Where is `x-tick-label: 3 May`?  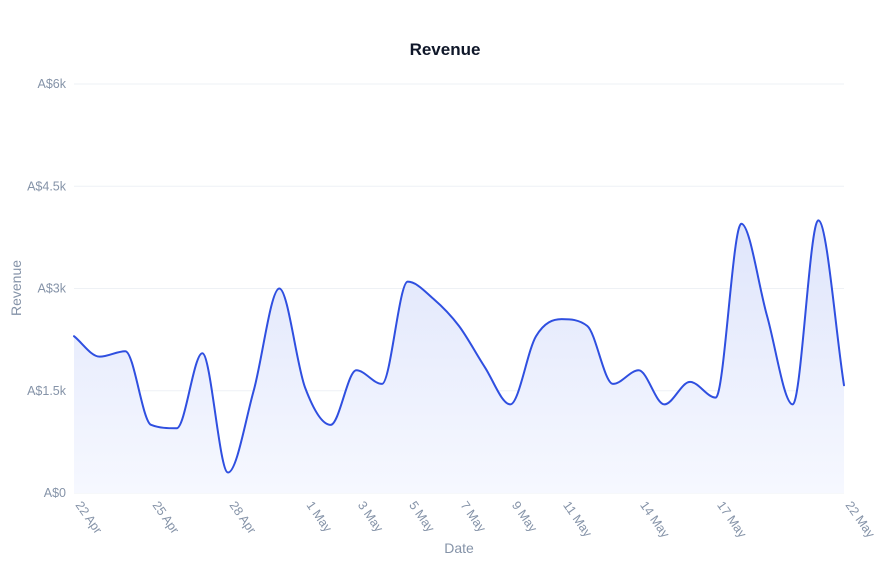
x-tick-label: 3 May is located at coordinates (370, 517).